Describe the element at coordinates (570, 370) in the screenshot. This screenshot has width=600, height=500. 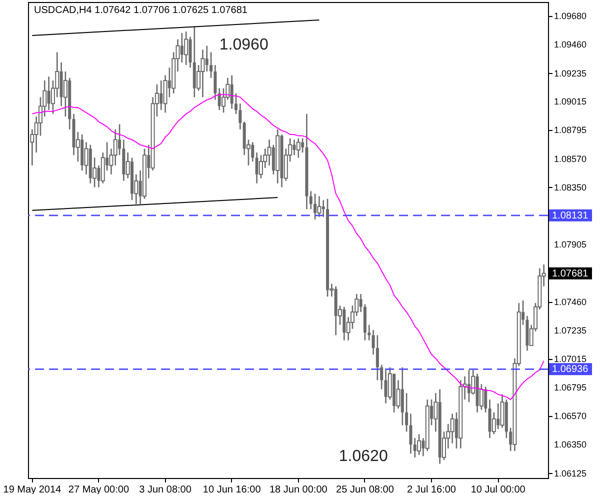
I see `ref-line-label: 1.06936` at that location.